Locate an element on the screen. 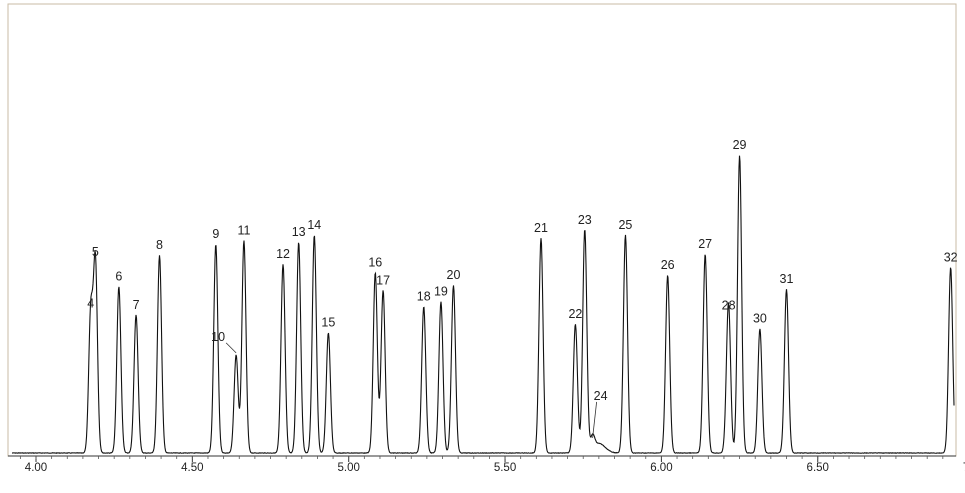 The height and width of the screenshot is (493, 965). peak-label: 11 is located at coordinates (243, 231).